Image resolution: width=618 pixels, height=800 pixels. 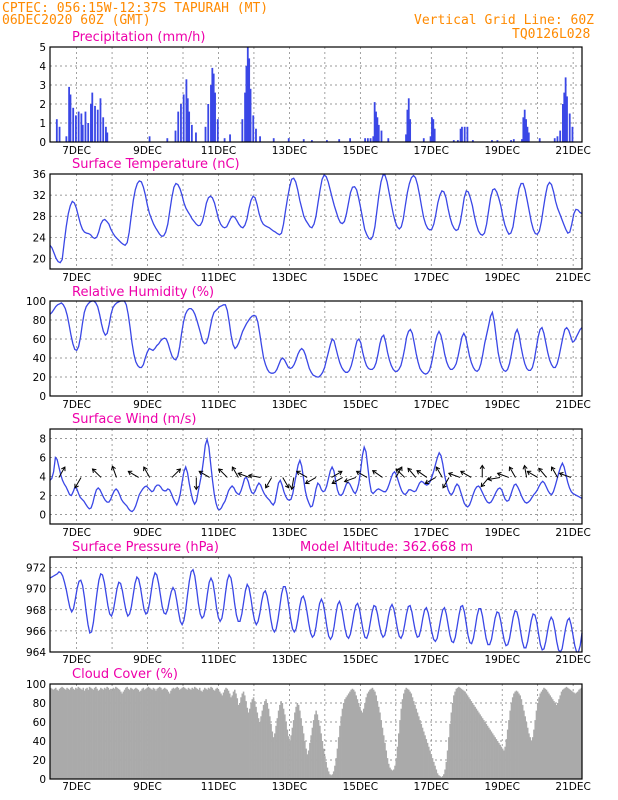 What do you see at coordinates (40, 238) in the screenshot?
I see `temperature-ytick-label: 24` at bounding box center [40, 238].